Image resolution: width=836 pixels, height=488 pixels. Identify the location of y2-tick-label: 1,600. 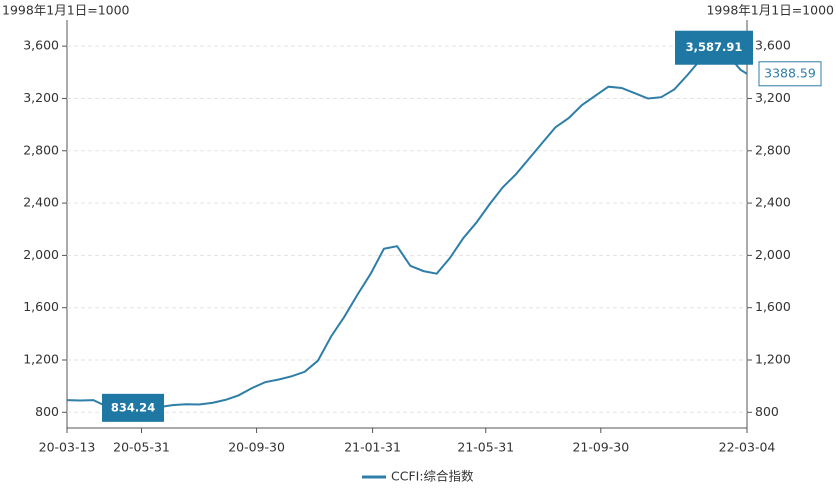
(773, 306).